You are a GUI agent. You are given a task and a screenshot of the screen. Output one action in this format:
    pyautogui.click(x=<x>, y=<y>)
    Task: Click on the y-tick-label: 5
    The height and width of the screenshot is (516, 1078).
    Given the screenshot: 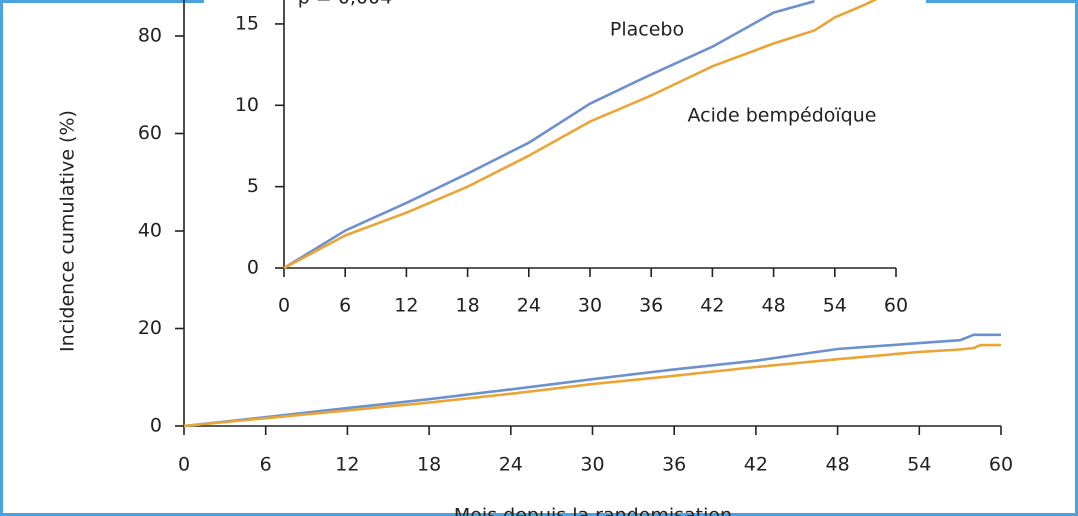 What is the action you would take?
    pyautogui.click(x=253, y=186)
    